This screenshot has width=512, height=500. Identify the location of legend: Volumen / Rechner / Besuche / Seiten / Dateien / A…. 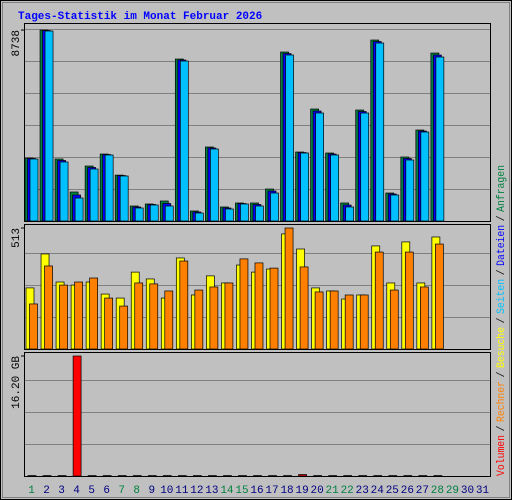
(502, 320).